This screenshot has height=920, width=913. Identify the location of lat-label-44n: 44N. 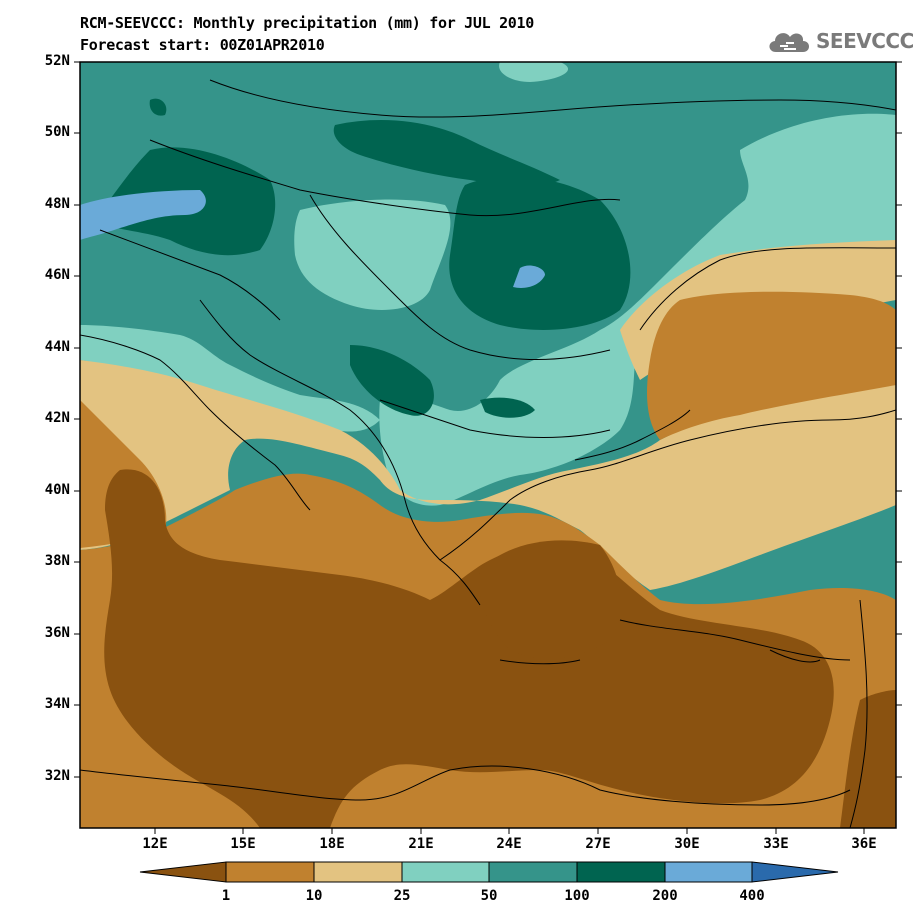
(57, 347).